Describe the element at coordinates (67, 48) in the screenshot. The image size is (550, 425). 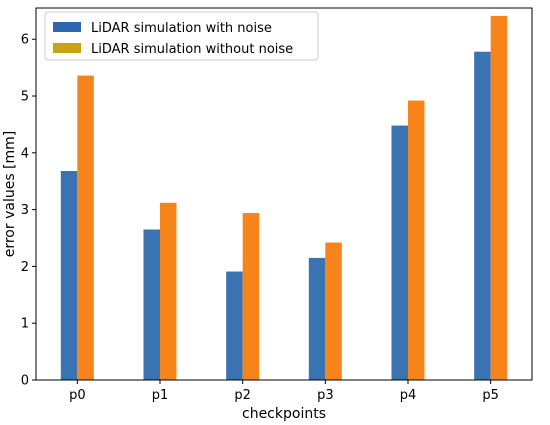
I see `legend-swatch-without-noise` at that location.